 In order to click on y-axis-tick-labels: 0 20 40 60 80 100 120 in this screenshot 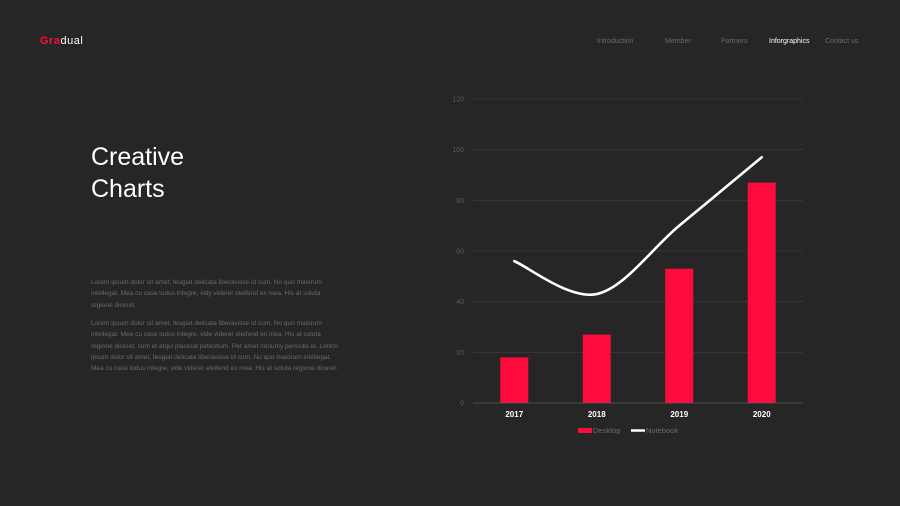, I will do `click(458, 252)`.